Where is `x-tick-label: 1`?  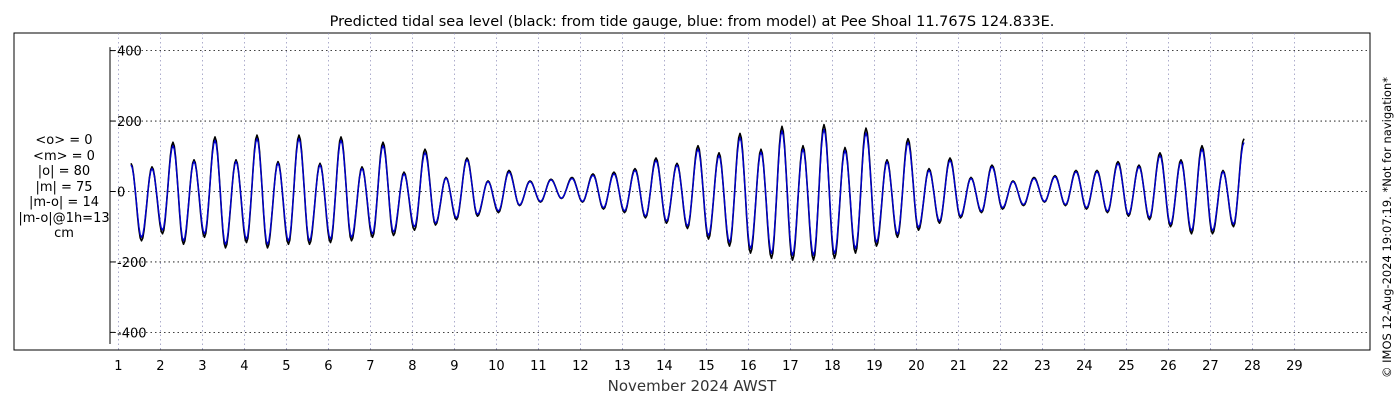 x-tick-label: 1 is located at coordinates (118, 366).